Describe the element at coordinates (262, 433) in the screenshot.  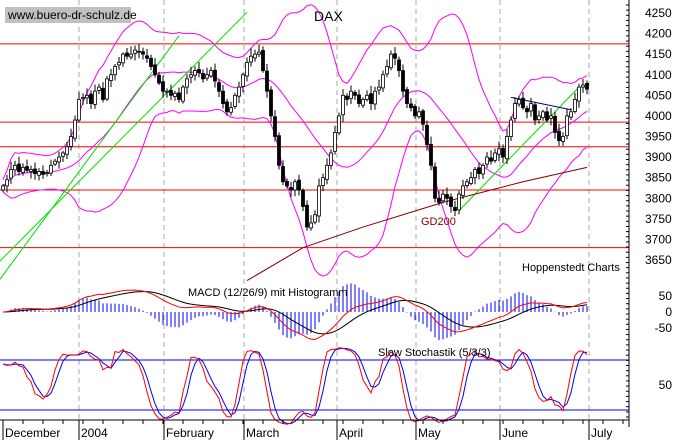
I see `month-label: March` at that location.